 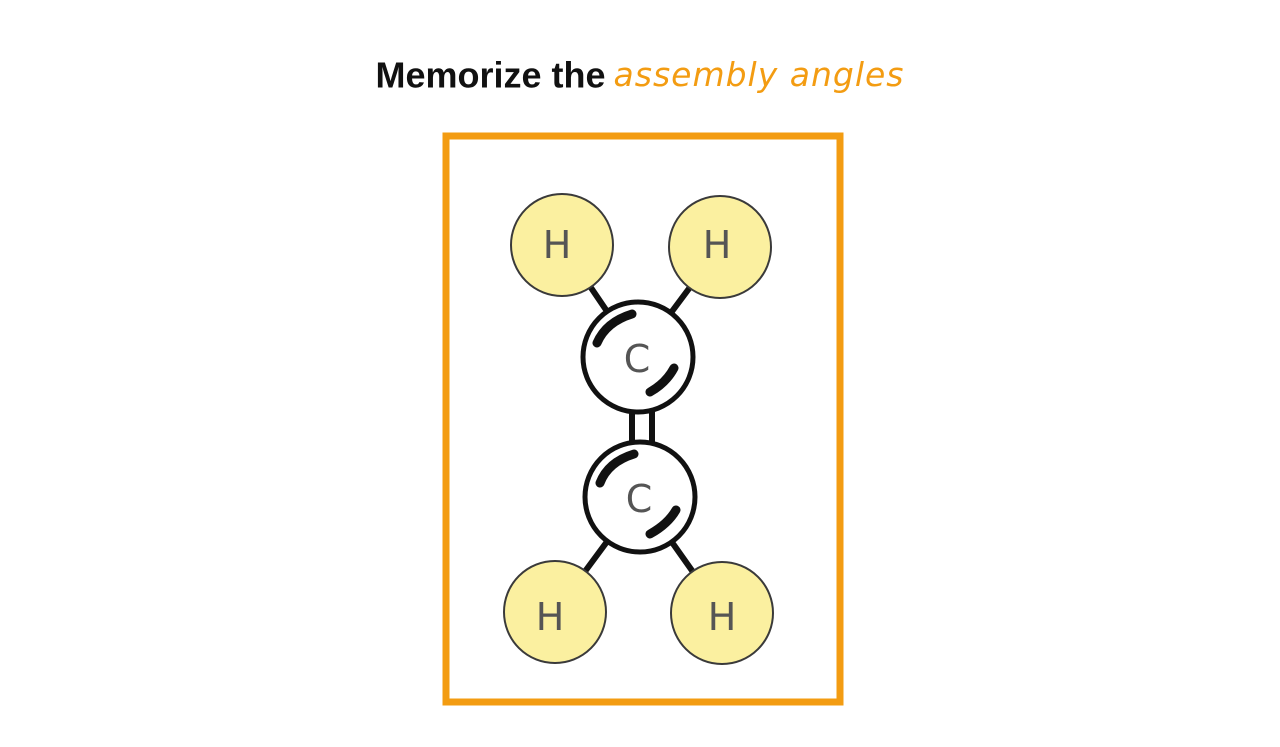 I want to click on atom-c2: C, so click(x=640, y=497).